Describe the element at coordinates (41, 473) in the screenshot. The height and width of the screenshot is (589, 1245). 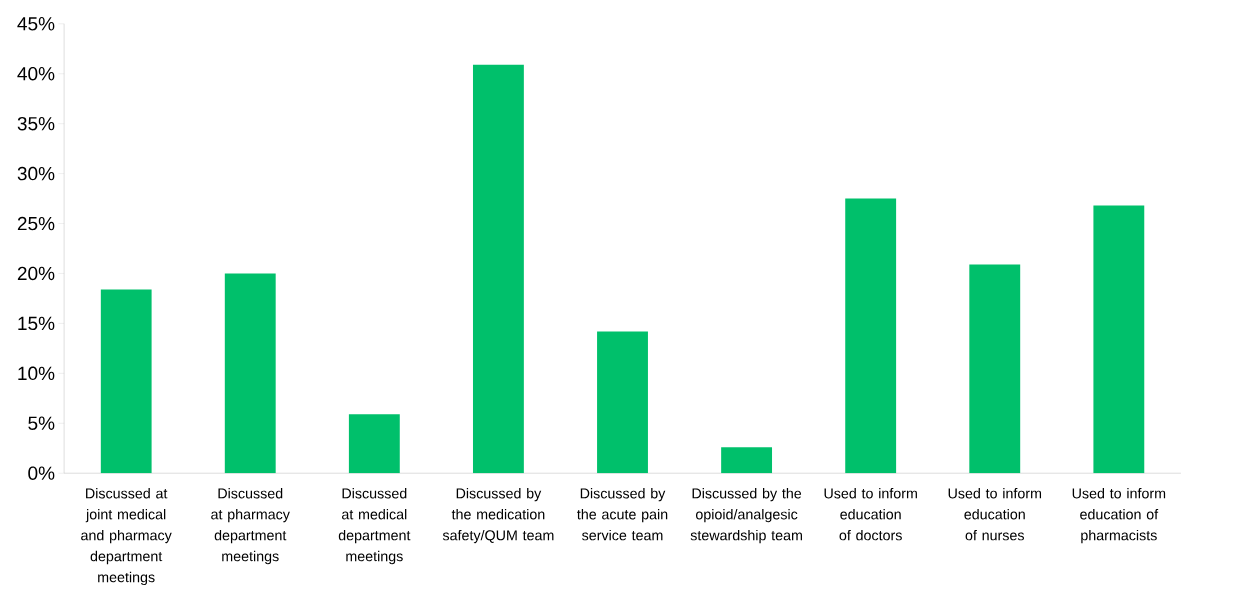
I see `y-tick-label: 0%` at that location.